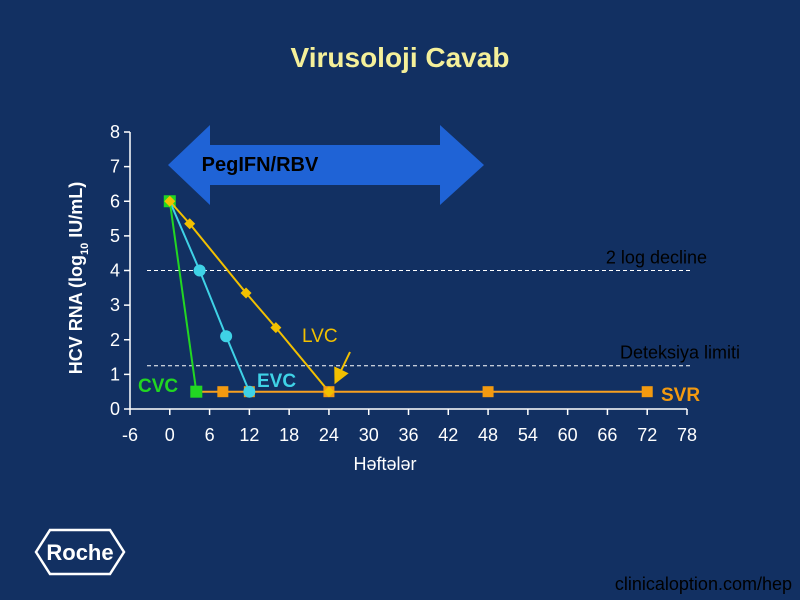 The width and height of the screenshot is (800, 600). What do you see at coordinates (289, 435) in the screenshot?
I see `x-tick-label: 18` at bounding box center [289, 435].